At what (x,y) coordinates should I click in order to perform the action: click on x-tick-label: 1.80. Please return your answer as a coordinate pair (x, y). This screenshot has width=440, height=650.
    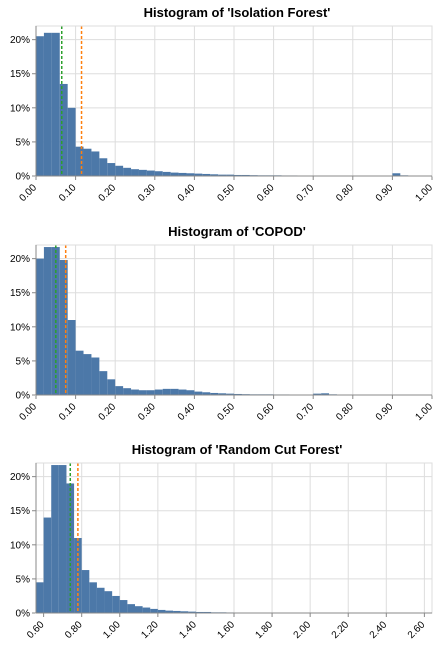
    Looking at the image, I should click on (265, 630).